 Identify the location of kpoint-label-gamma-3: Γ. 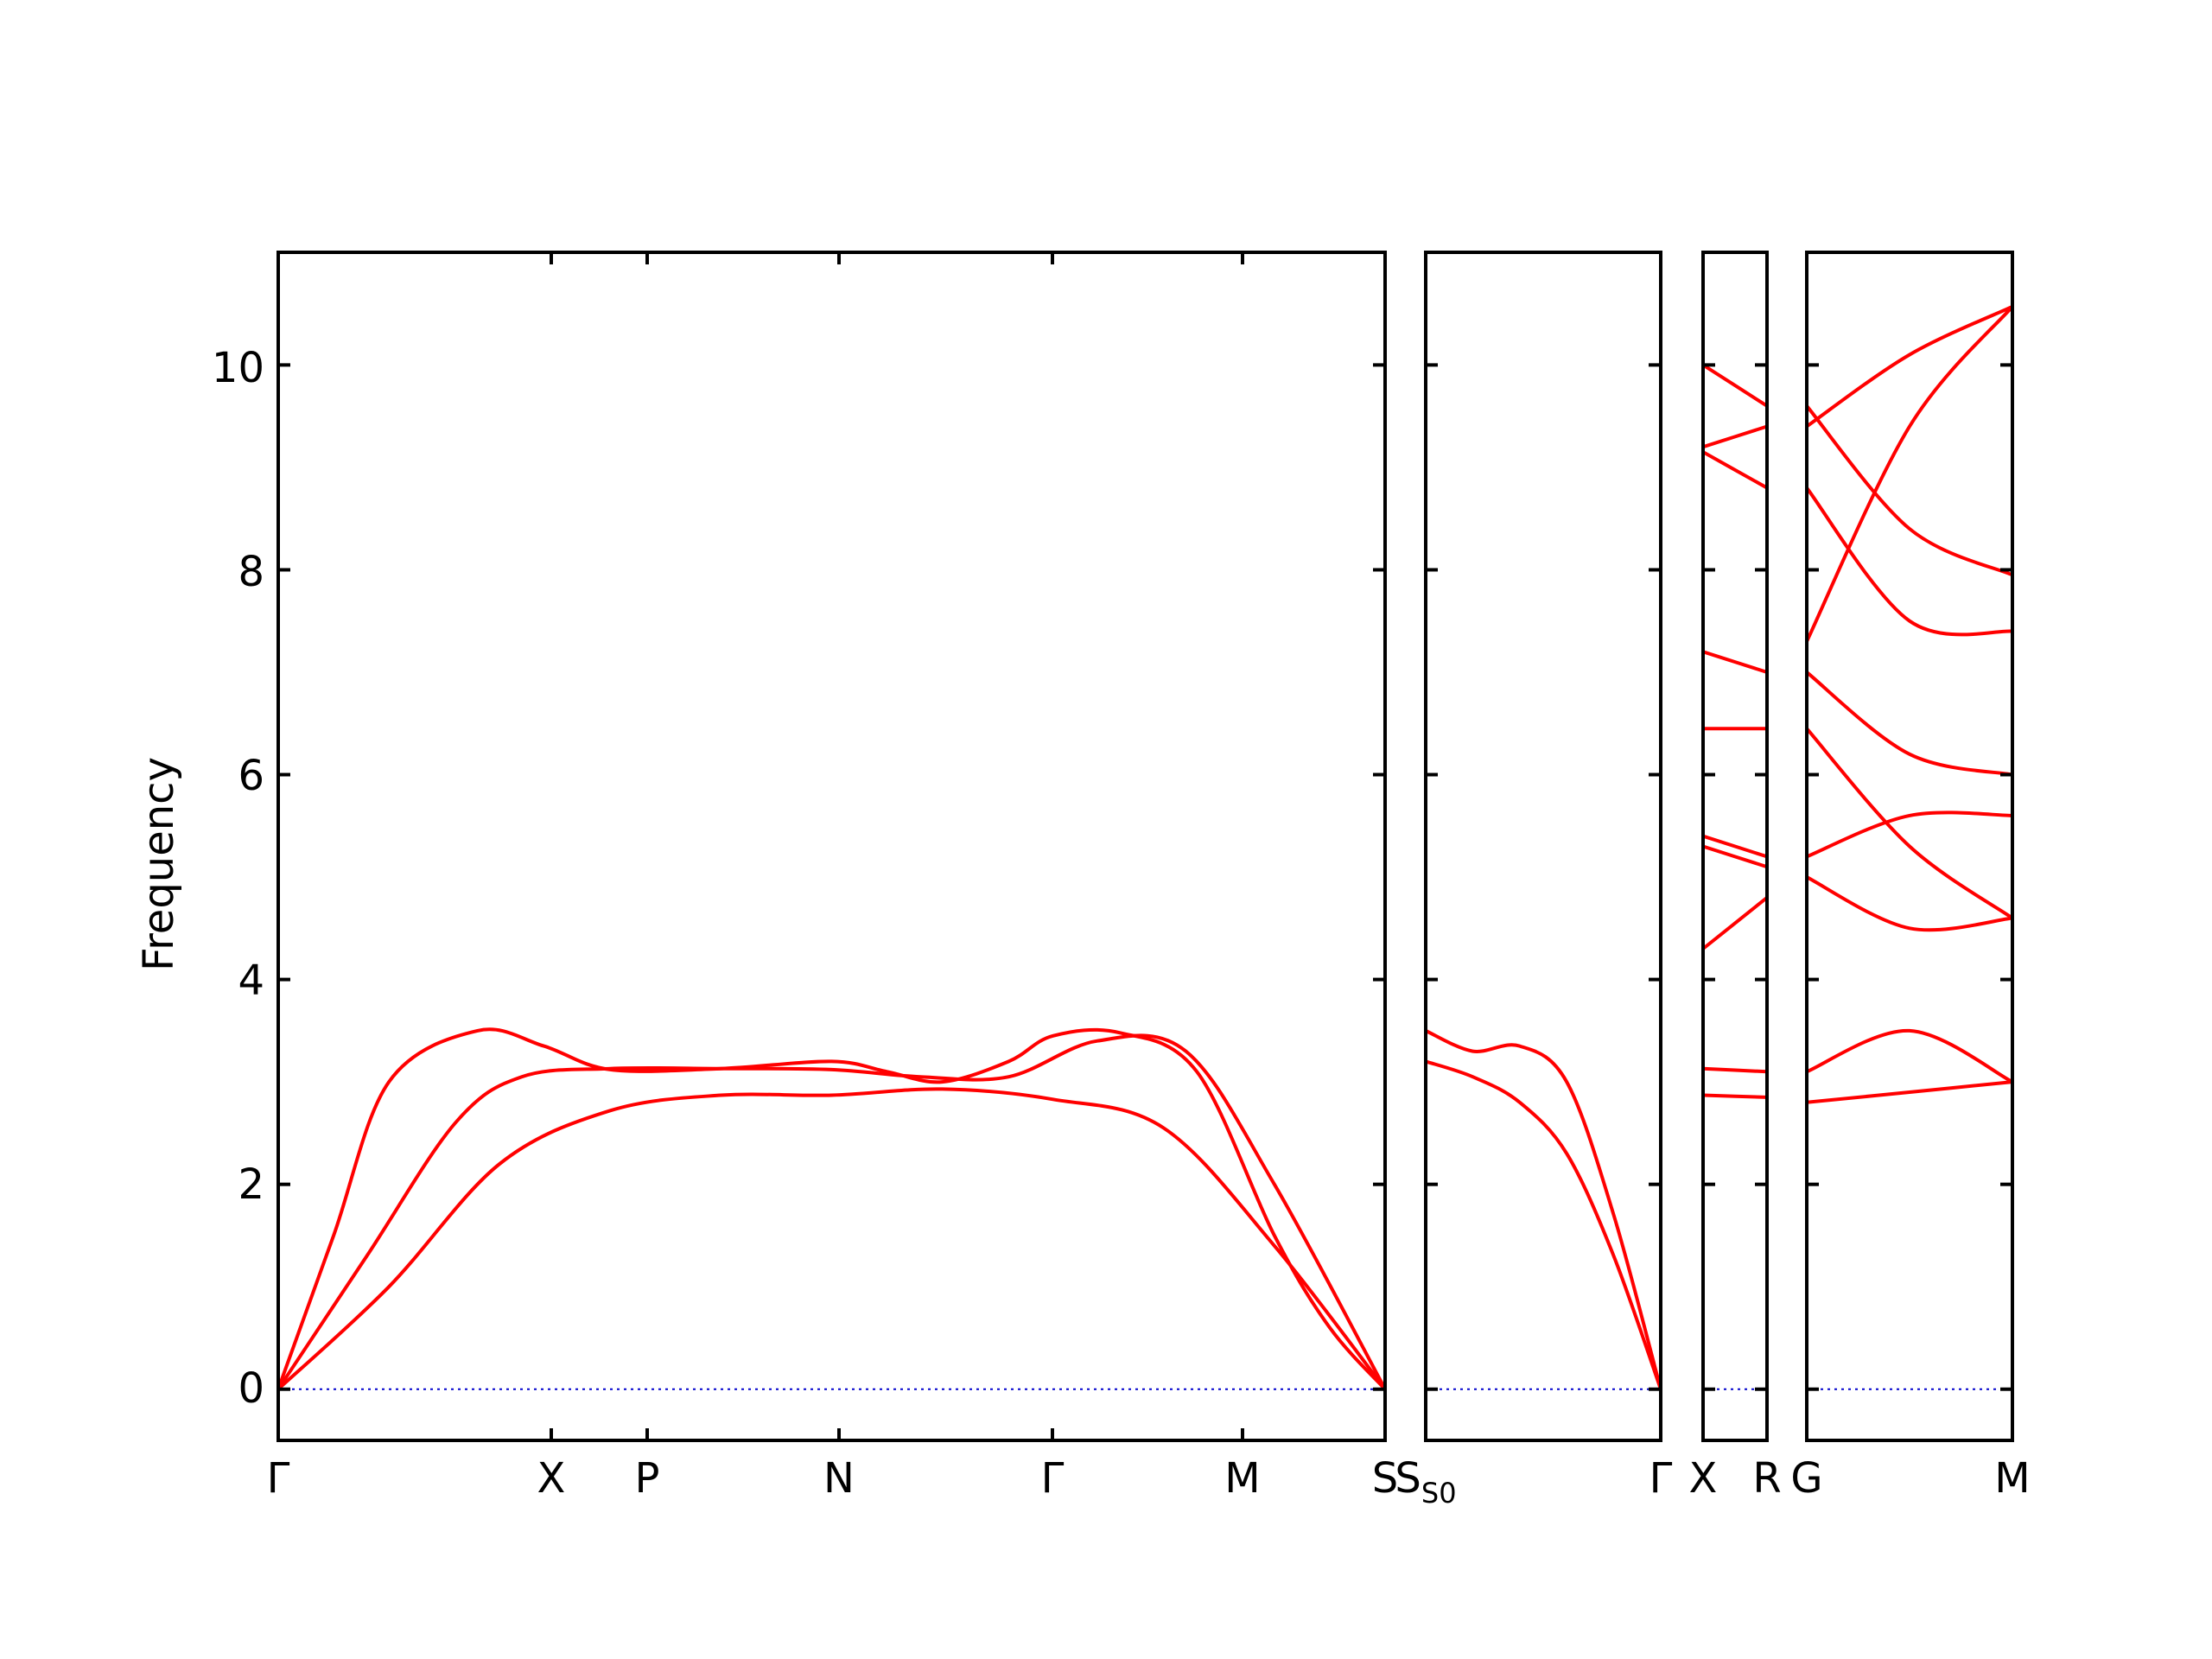
(1661, 1478).